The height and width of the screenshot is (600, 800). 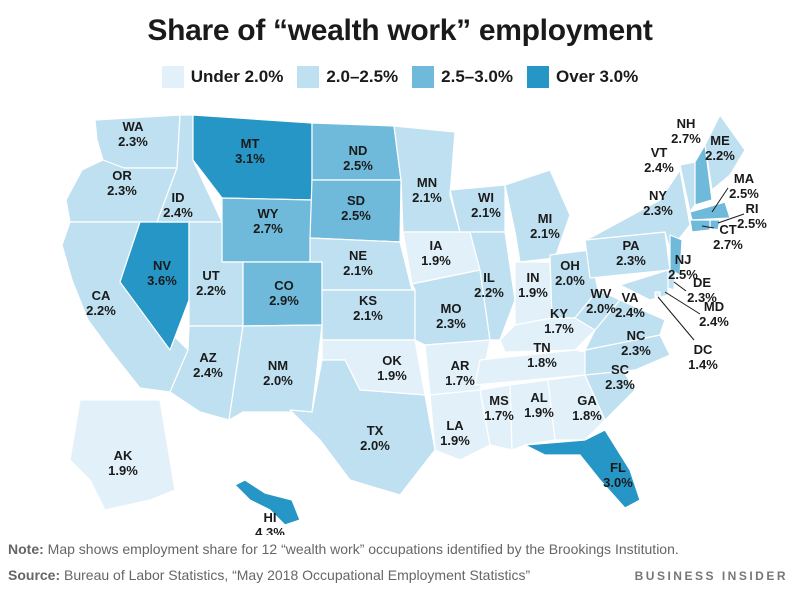 What do you see at coordinates (270, 517) in the screenshot?
I see `state-code-hi: HI` at bounding box center [270, 517].